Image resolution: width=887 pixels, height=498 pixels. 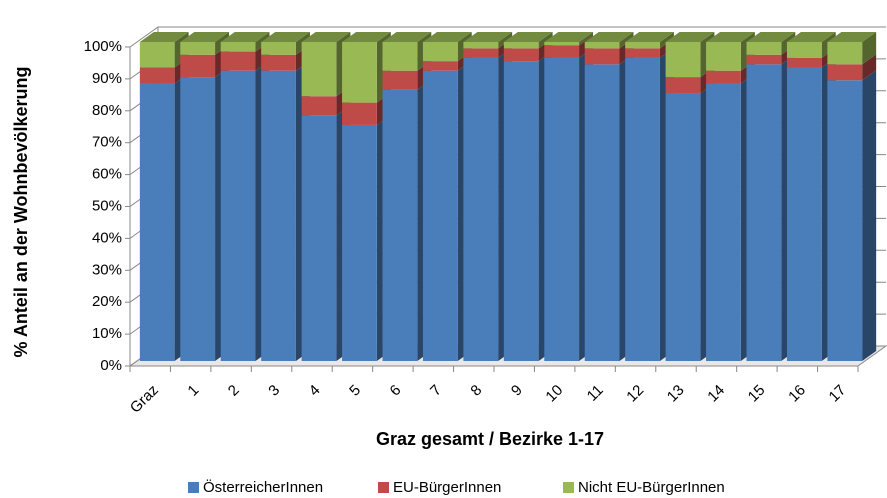 What do you see at coordinates (107, 174) in the screenshot?
I see `y-tick-label: 60%` at bounding box center [107, 174].